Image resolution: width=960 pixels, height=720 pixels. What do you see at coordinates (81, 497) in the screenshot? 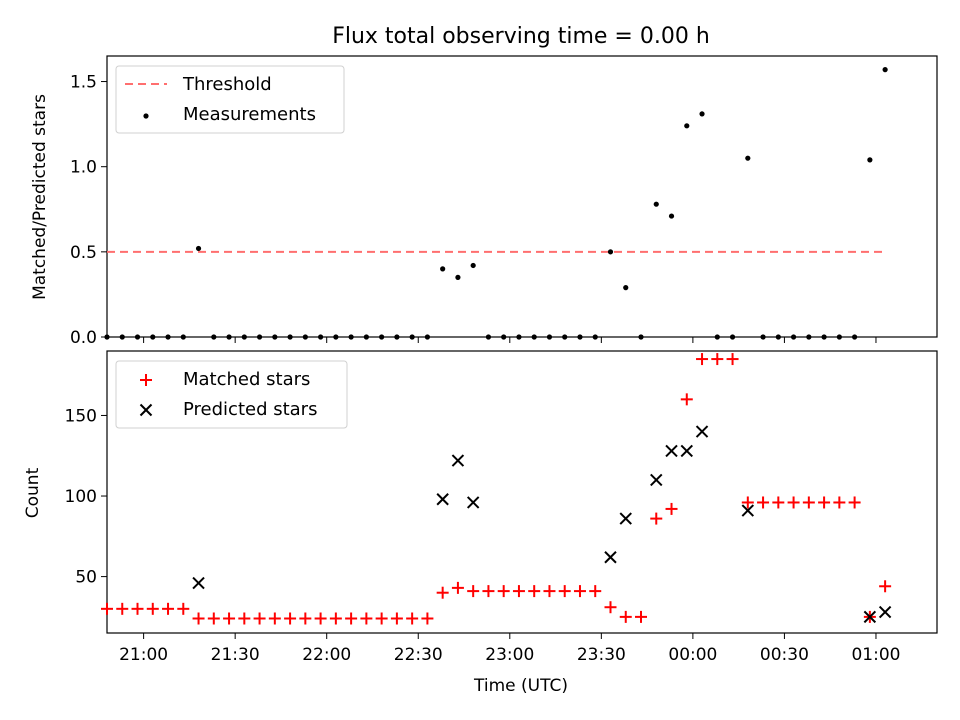
I see `bottom-y-tick-label: 100` at bounding box center [81, 497].